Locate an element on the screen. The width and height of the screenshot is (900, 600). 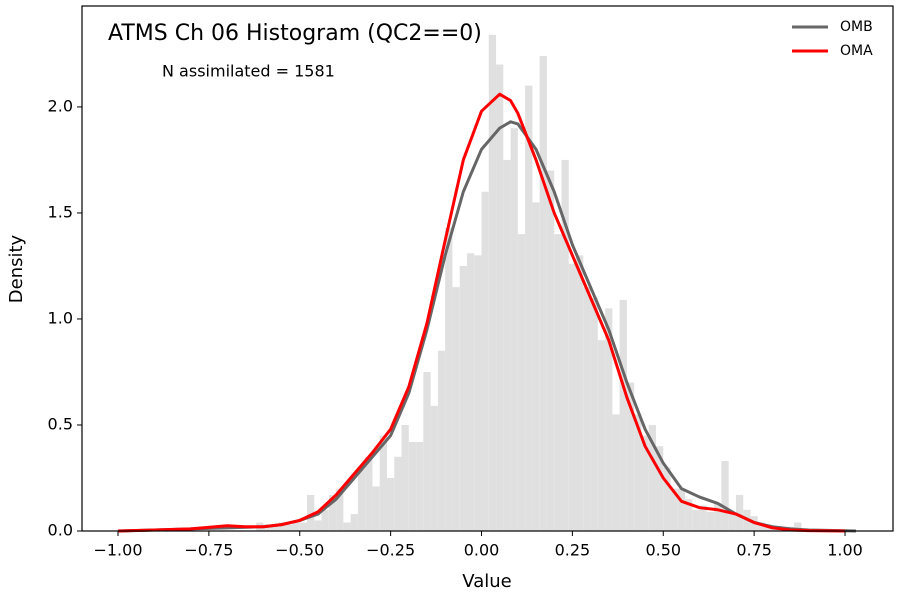
x-tick-label: 0.75 is located at coordinates (754, 550).